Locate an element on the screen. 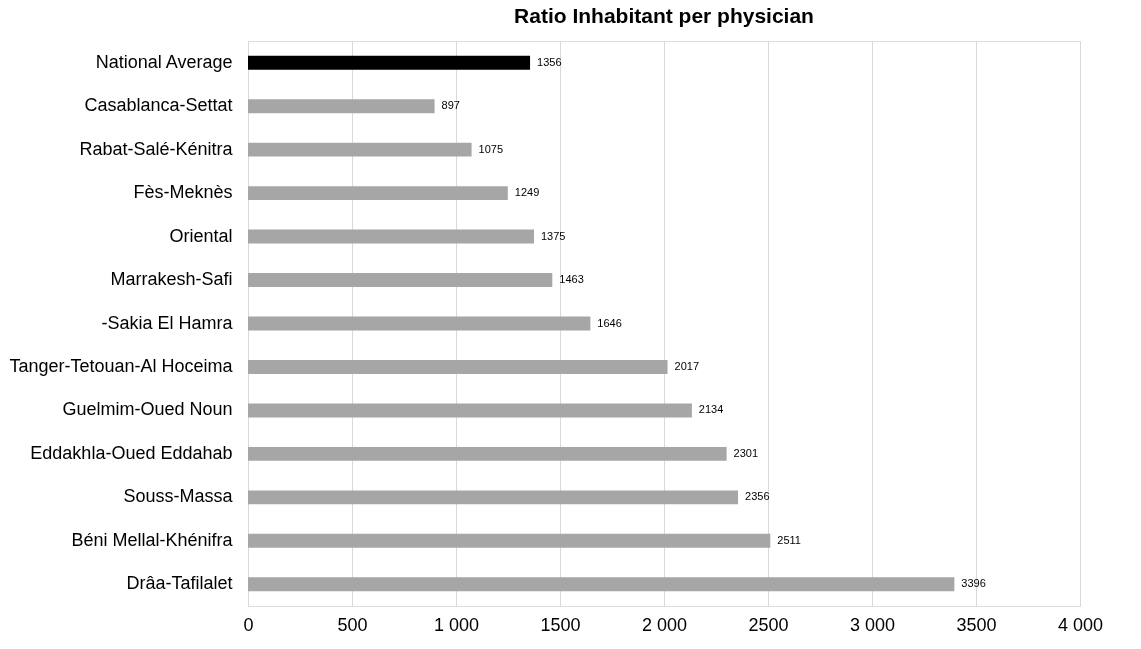  data-label: 1646 is located at coordinates (609, 322).